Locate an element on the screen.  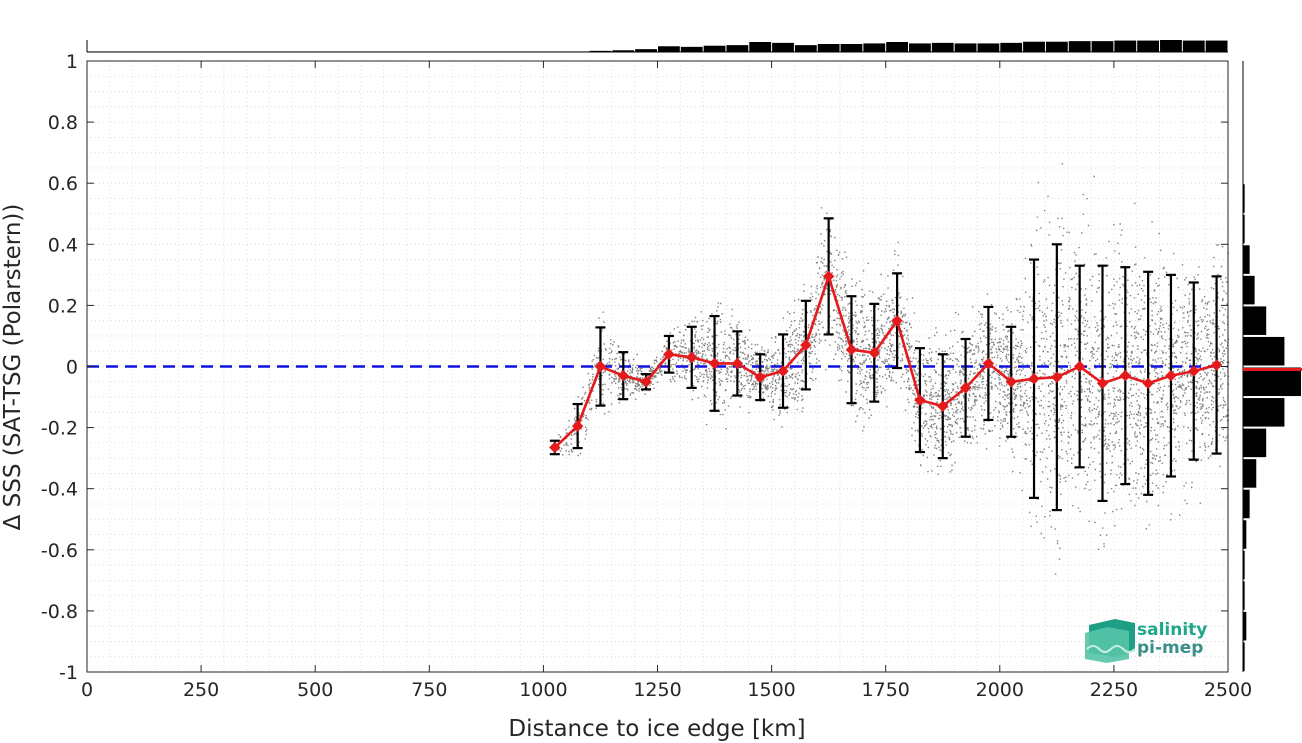
y-tick-label: 0 is located at coordinates (72, 368).